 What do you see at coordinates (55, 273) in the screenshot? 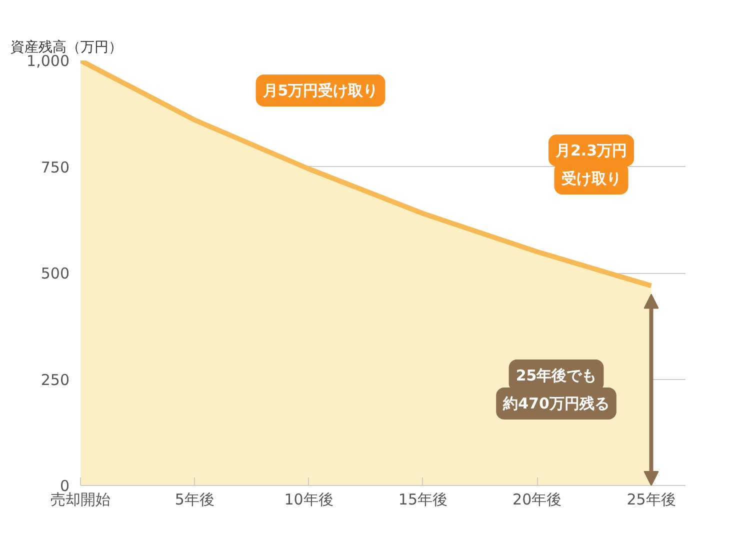
I see `y-tick-label: 500` at bounding box center [55, 273].